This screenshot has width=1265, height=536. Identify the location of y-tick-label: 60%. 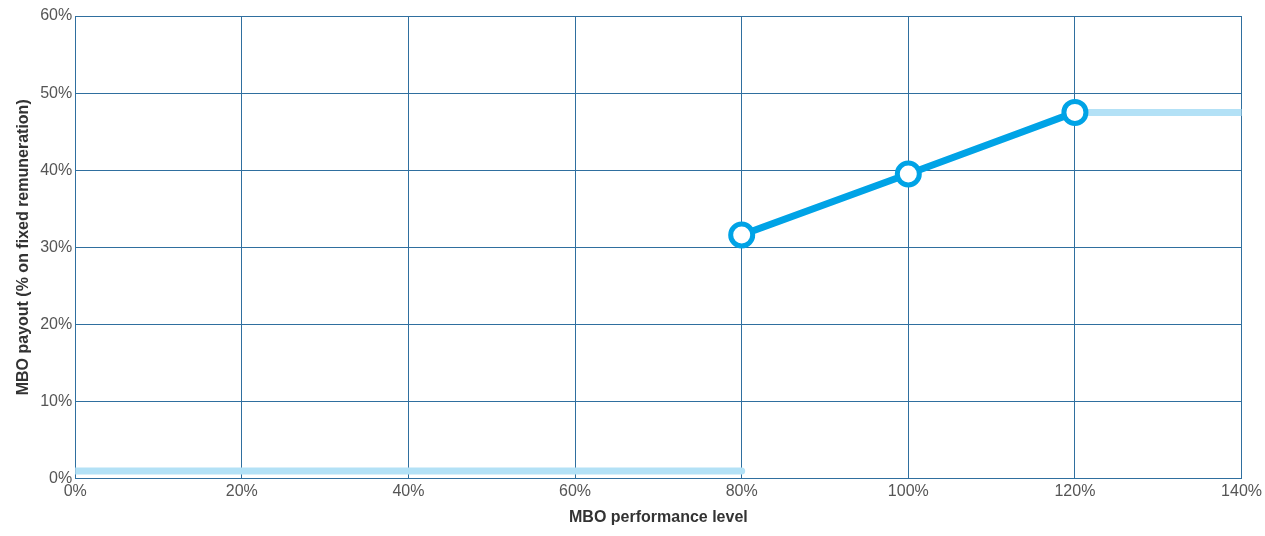
(56, 15).